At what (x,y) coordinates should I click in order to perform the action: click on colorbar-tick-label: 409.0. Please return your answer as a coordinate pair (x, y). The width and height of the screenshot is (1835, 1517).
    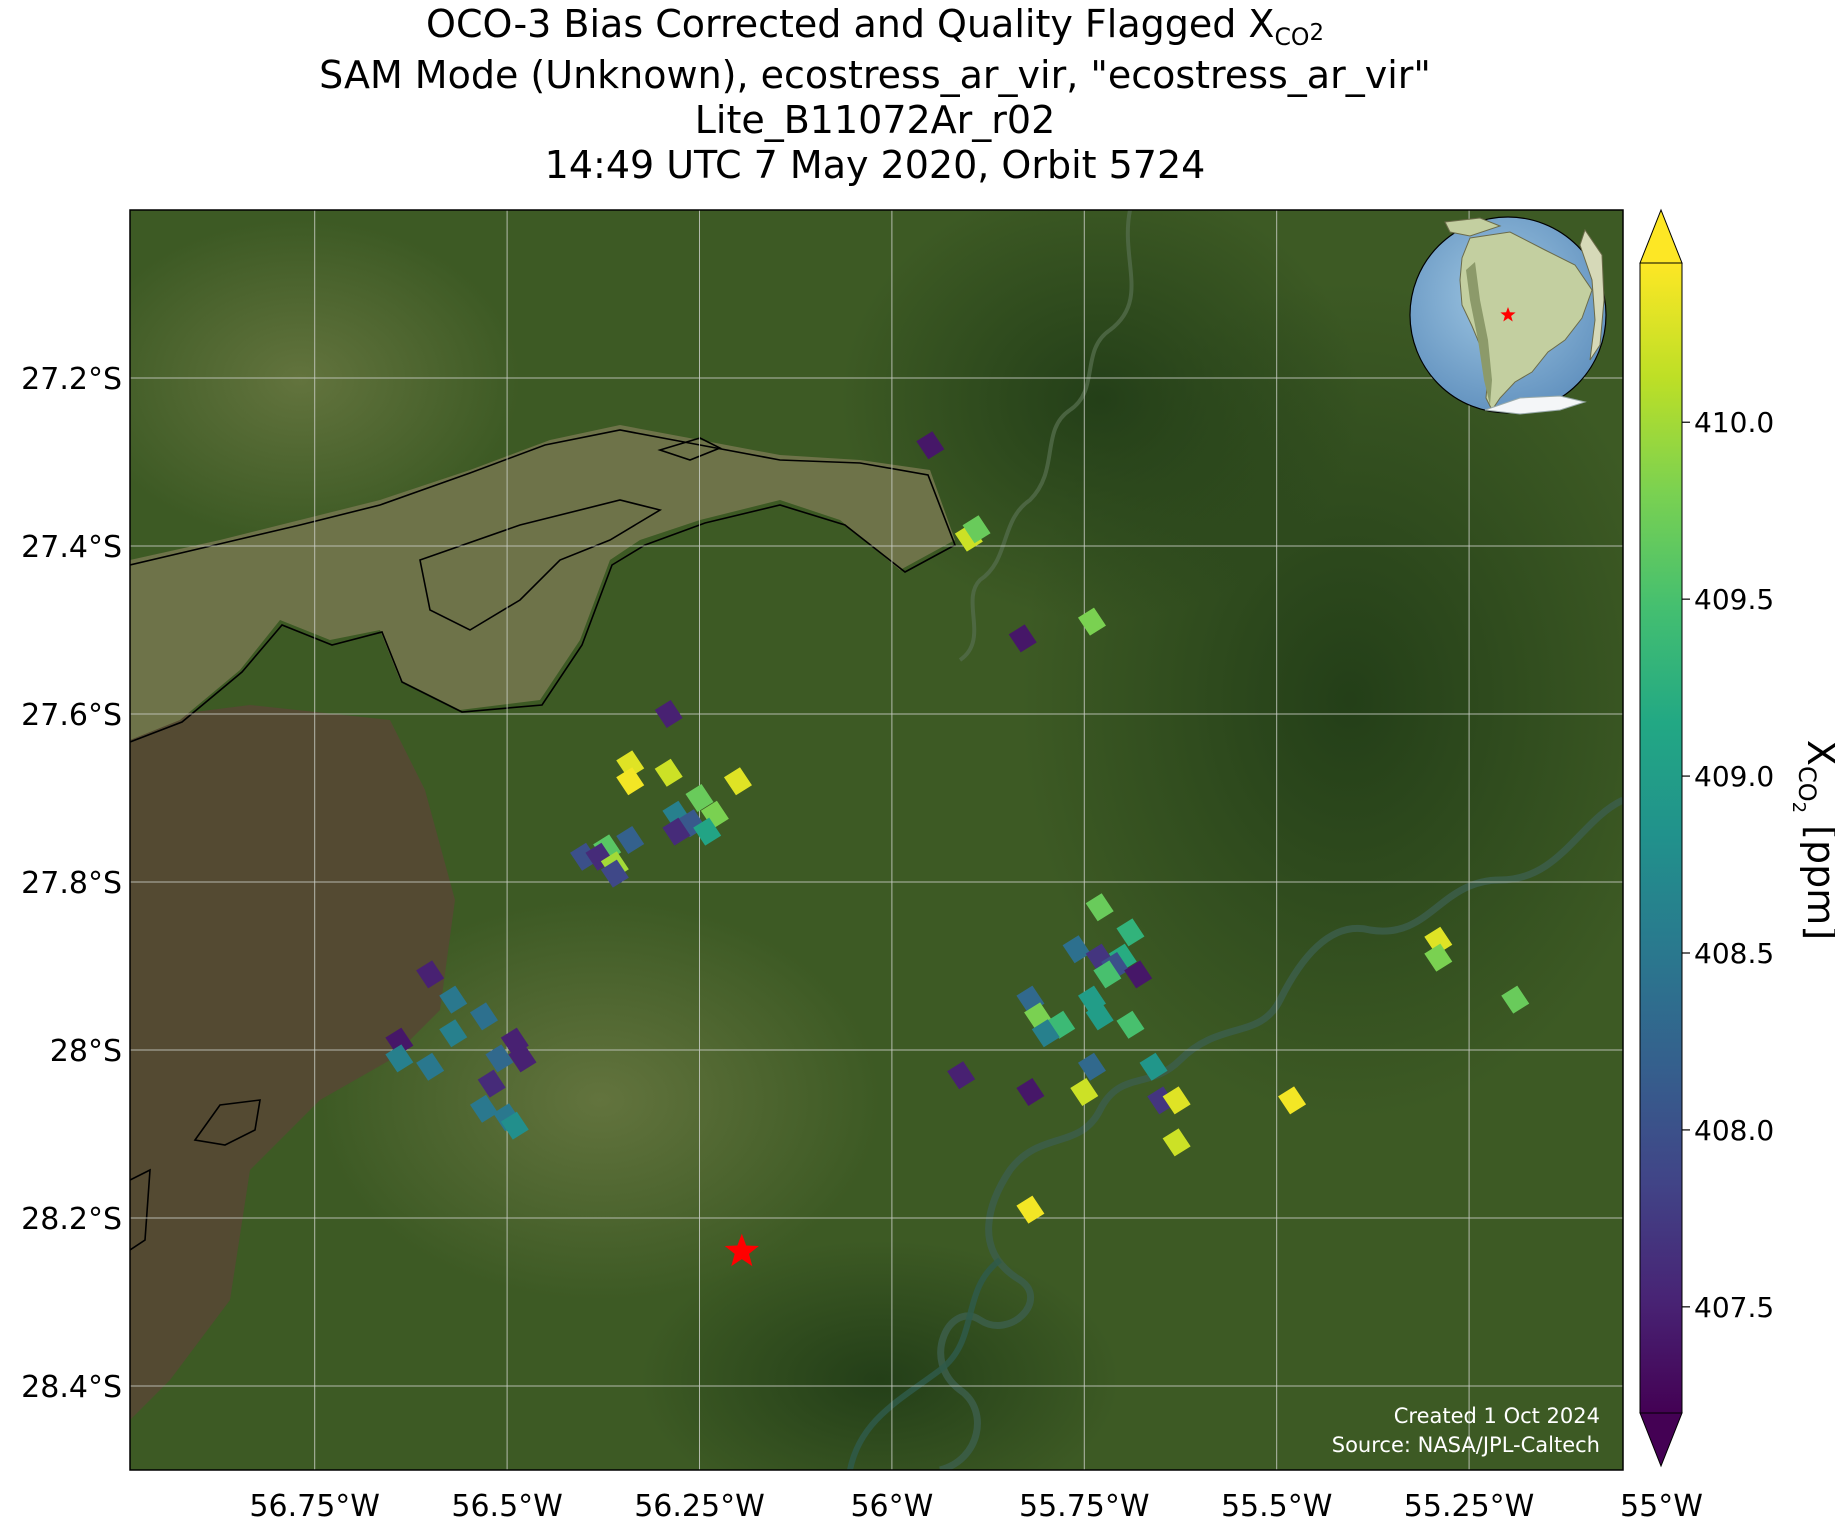
    Looking at the image, I should click on (1734, 776).